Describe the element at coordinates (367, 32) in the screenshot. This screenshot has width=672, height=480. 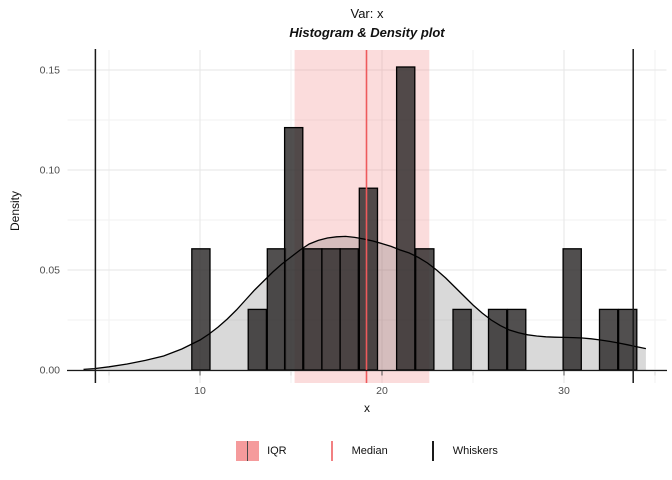
I see `chart-subtitle: Histogram & Density plot` at that location.